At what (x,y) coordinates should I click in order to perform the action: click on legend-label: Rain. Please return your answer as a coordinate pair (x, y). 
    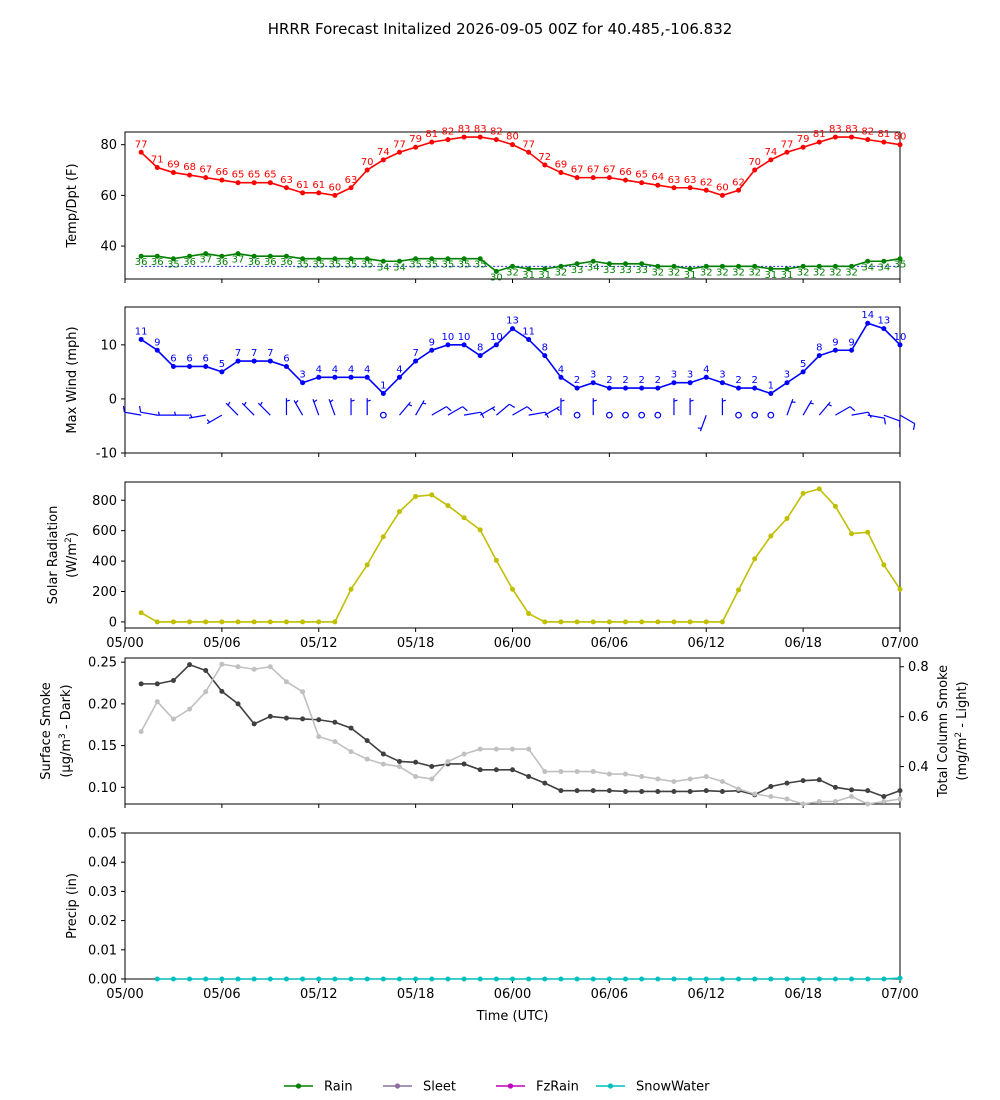
    Looking at the image, I should click on (338, 1087).